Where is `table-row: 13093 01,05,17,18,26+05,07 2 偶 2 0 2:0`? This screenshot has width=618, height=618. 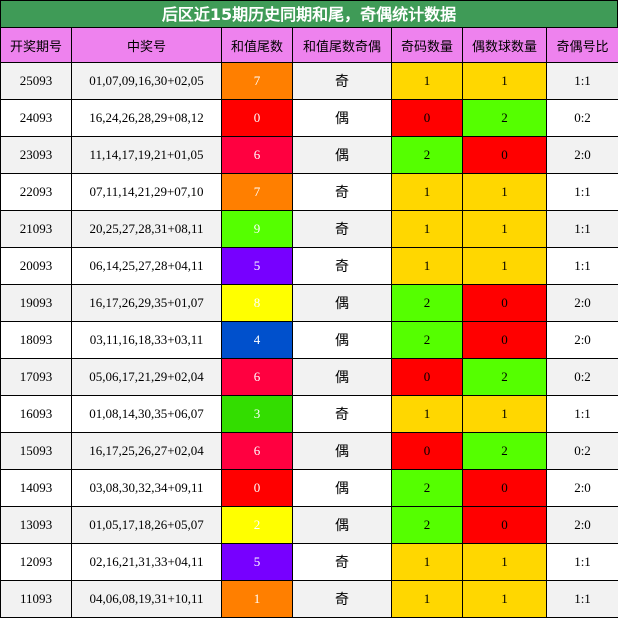 table-row: 13093 01,05,17,18,26+05,07 2 偶 2 0 2:0 is located at coordinates (309, 525).